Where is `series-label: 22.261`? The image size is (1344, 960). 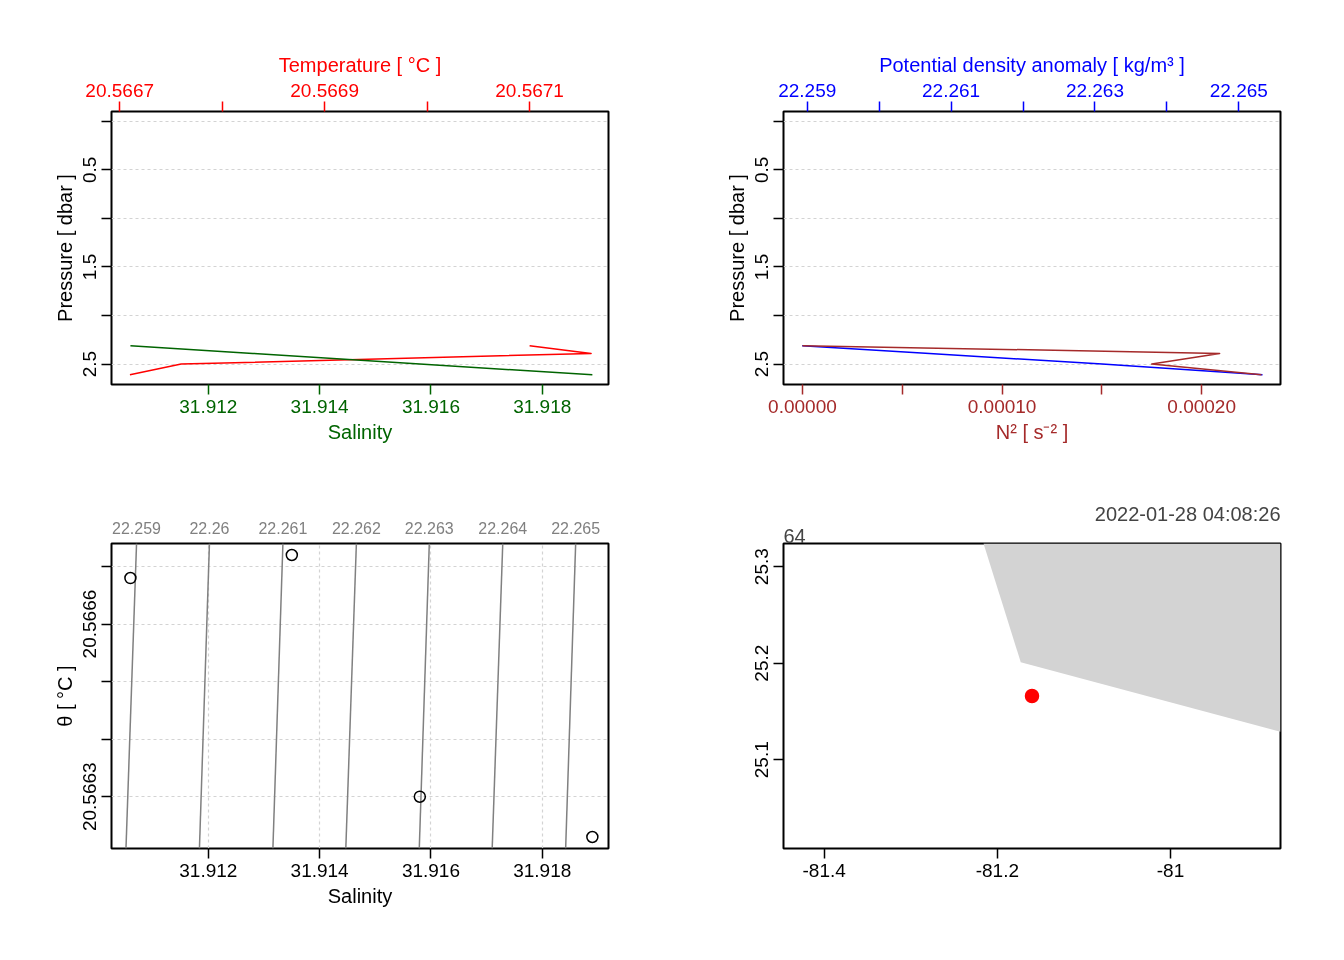
series-label: 22.261 is located at coordinates (283, 528).